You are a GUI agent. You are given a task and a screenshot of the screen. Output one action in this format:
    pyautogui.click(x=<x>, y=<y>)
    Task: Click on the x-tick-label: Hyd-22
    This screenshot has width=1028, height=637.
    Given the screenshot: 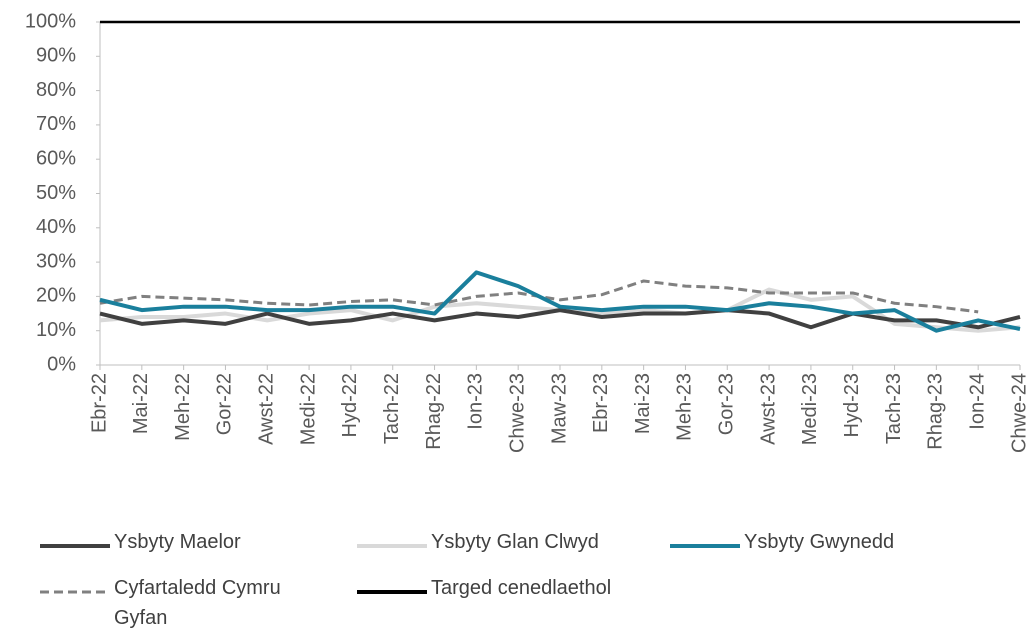 What is the action you would take?
    pyautogui.click(x=350, y=405)
    